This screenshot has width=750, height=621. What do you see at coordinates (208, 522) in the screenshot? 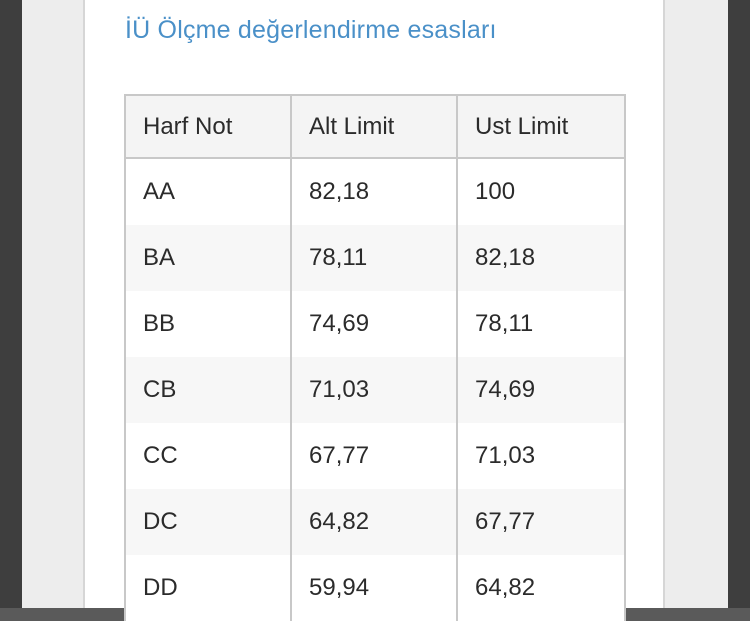
I see `cell-letter-grade: DC` at bounding box center [208, 522].